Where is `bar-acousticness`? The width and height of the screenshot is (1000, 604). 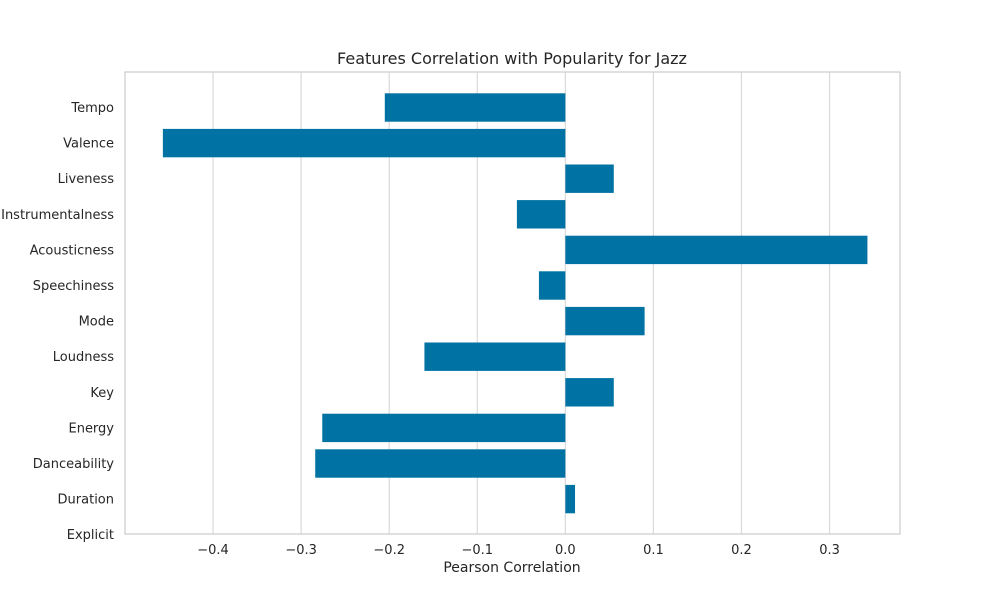 bar-acousticness is located at coordinates (716, 250).